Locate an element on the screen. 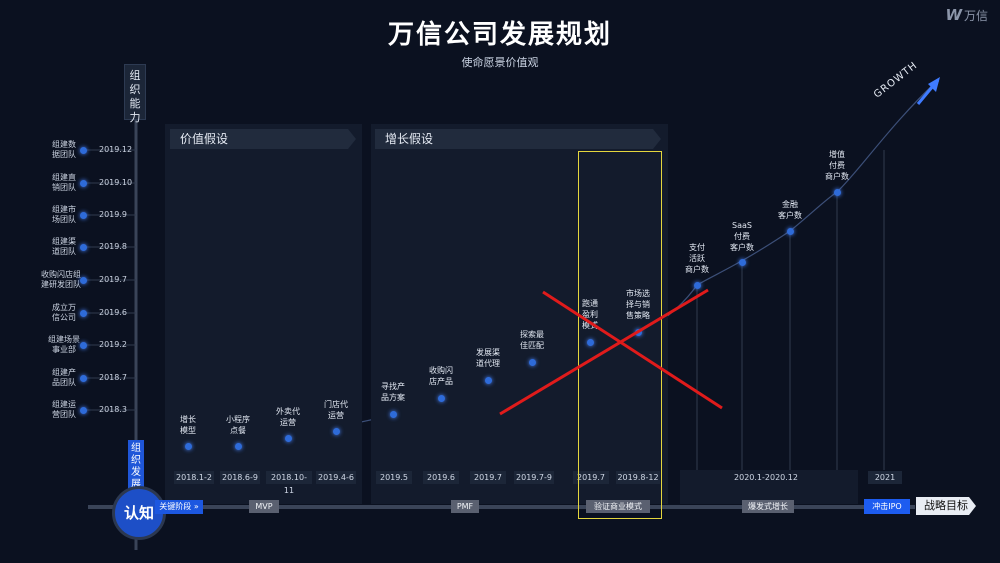  growth-hypothesis-header: 增长假设 is located at coordinates (518, 139).